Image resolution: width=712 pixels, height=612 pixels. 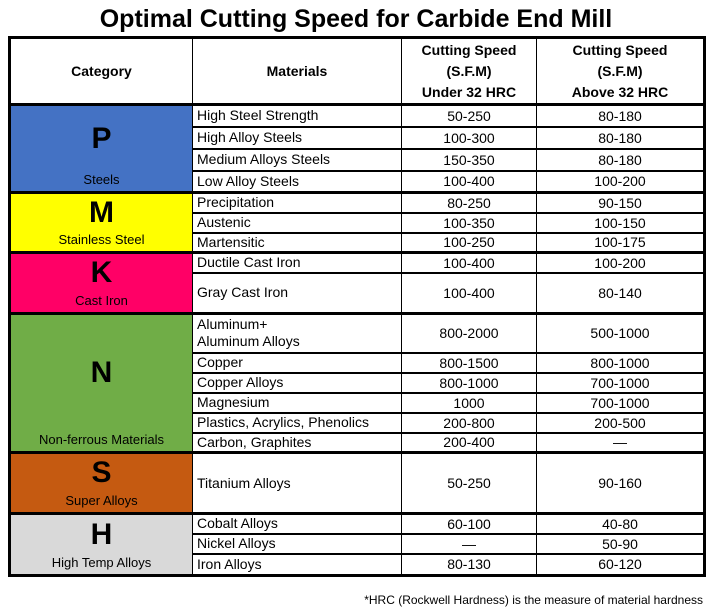 I want to click on material-name-cell: Nickel Alloys, so click(x=297, y=543).